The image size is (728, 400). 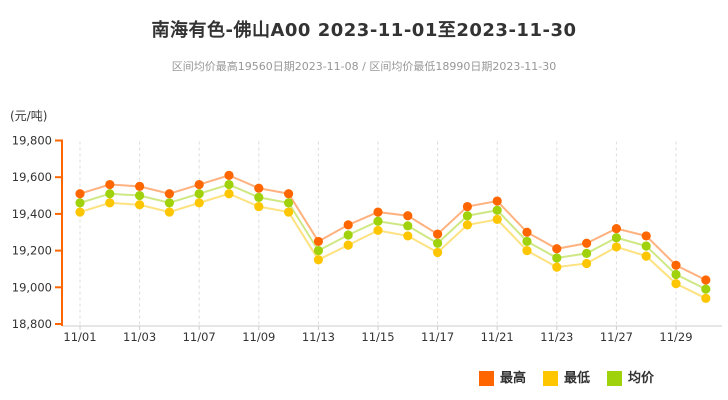 I want to click on data-point-low-11/28, so click(x=646, y=256).